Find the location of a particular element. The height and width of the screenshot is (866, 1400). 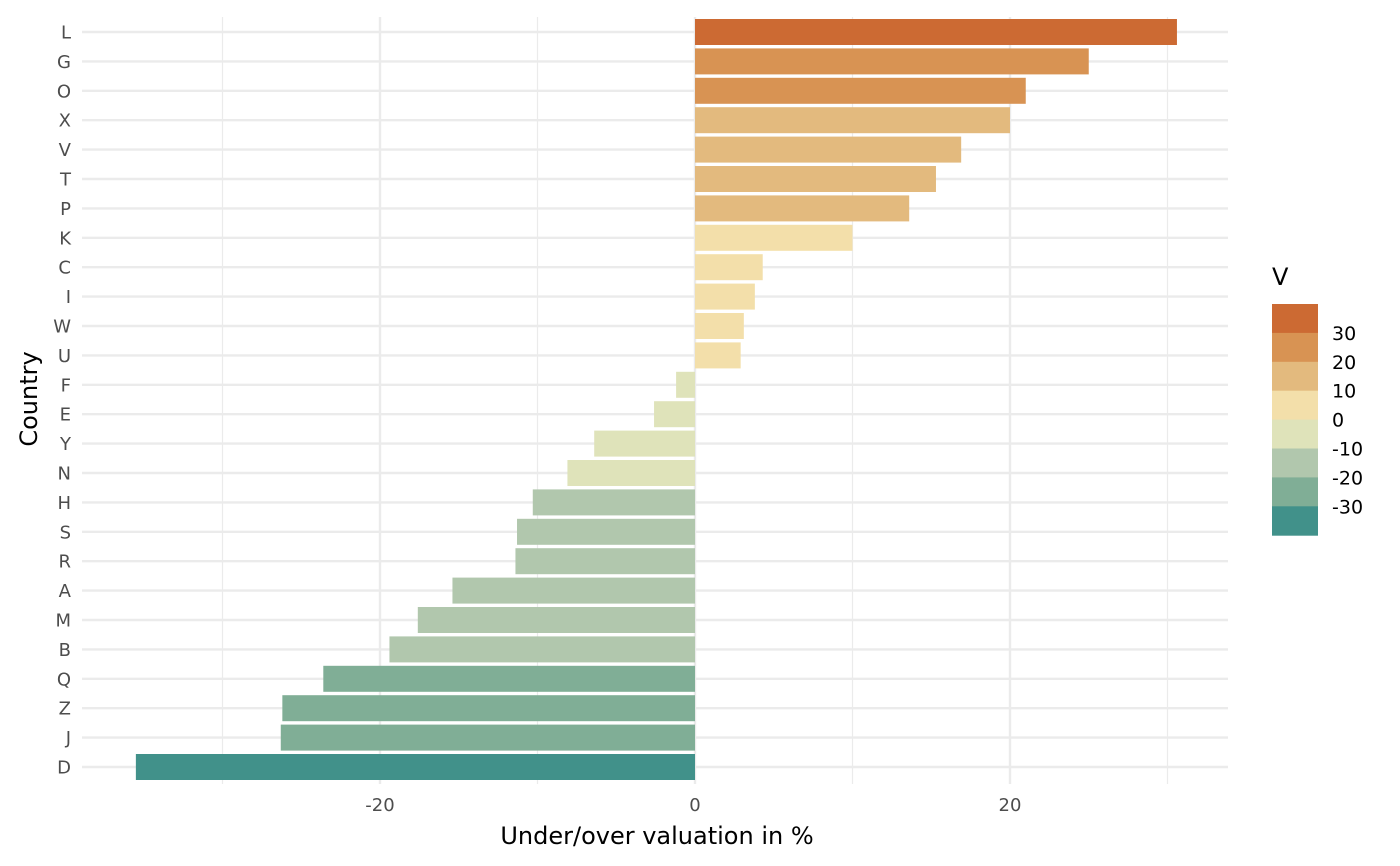

x-tick-label: 0 is located at coordinates (694, 805).